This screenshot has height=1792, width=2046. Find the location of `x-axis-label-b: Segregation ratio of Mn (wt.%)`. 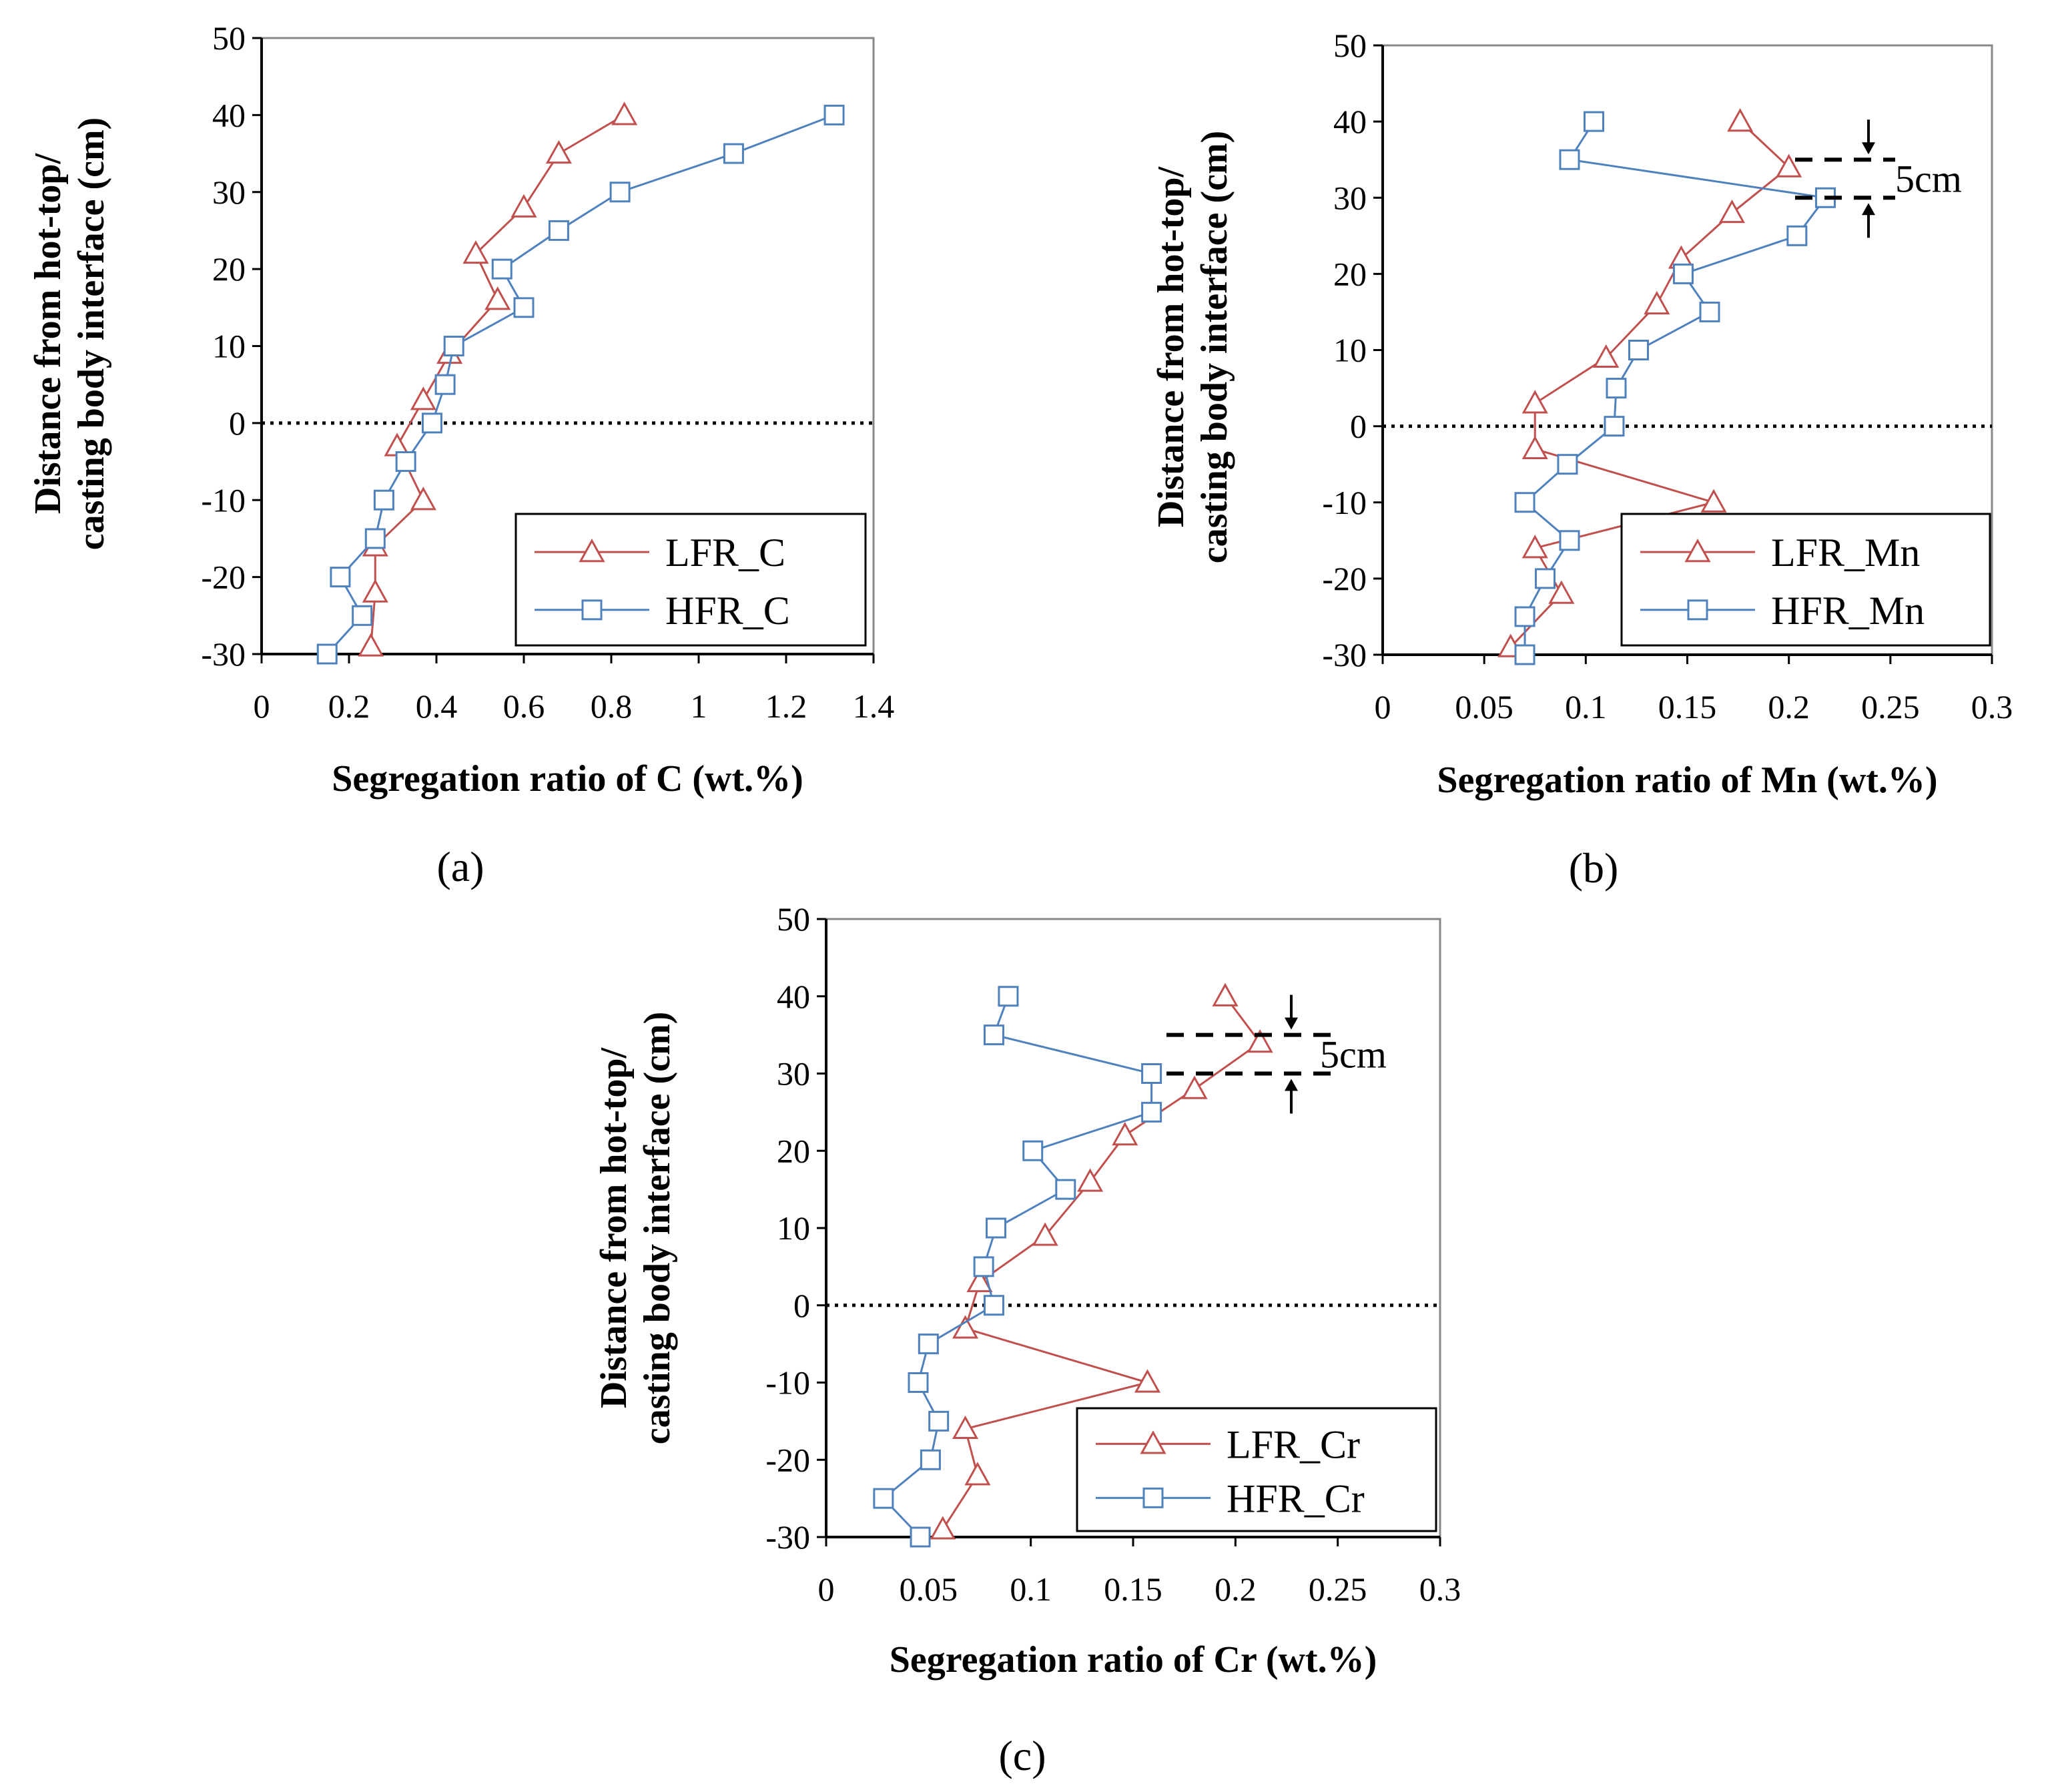

x-axis-label-b: Segregation ratio of Mn (wt.%) is located at coordinates (1687, 780).